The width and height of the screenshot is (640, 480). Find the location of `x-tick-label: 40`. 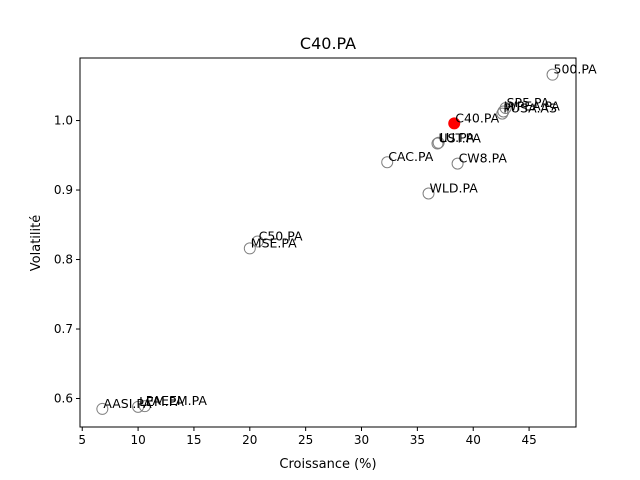

x-tick-label: 40 is located at coordinates (473, 440).